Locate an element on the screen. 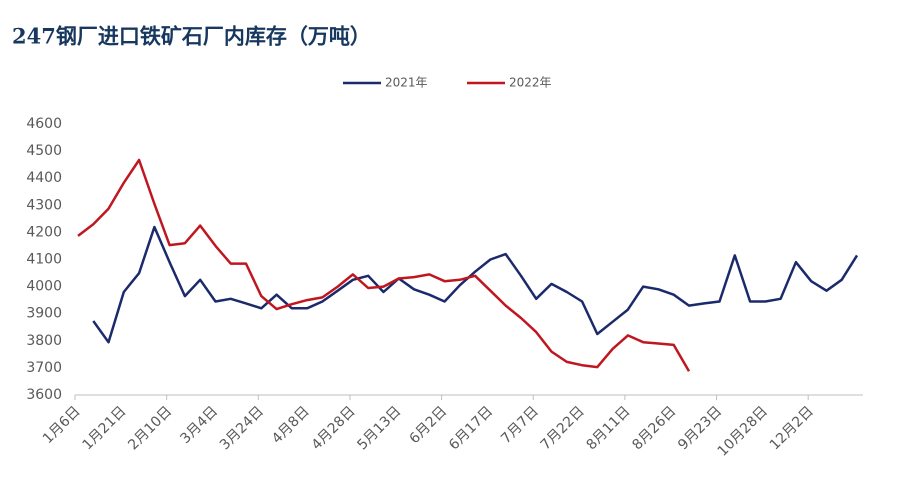 This screenshot has height=501, width=899. x-tick-label: 6月2日 is located at coordinates (429, 425).